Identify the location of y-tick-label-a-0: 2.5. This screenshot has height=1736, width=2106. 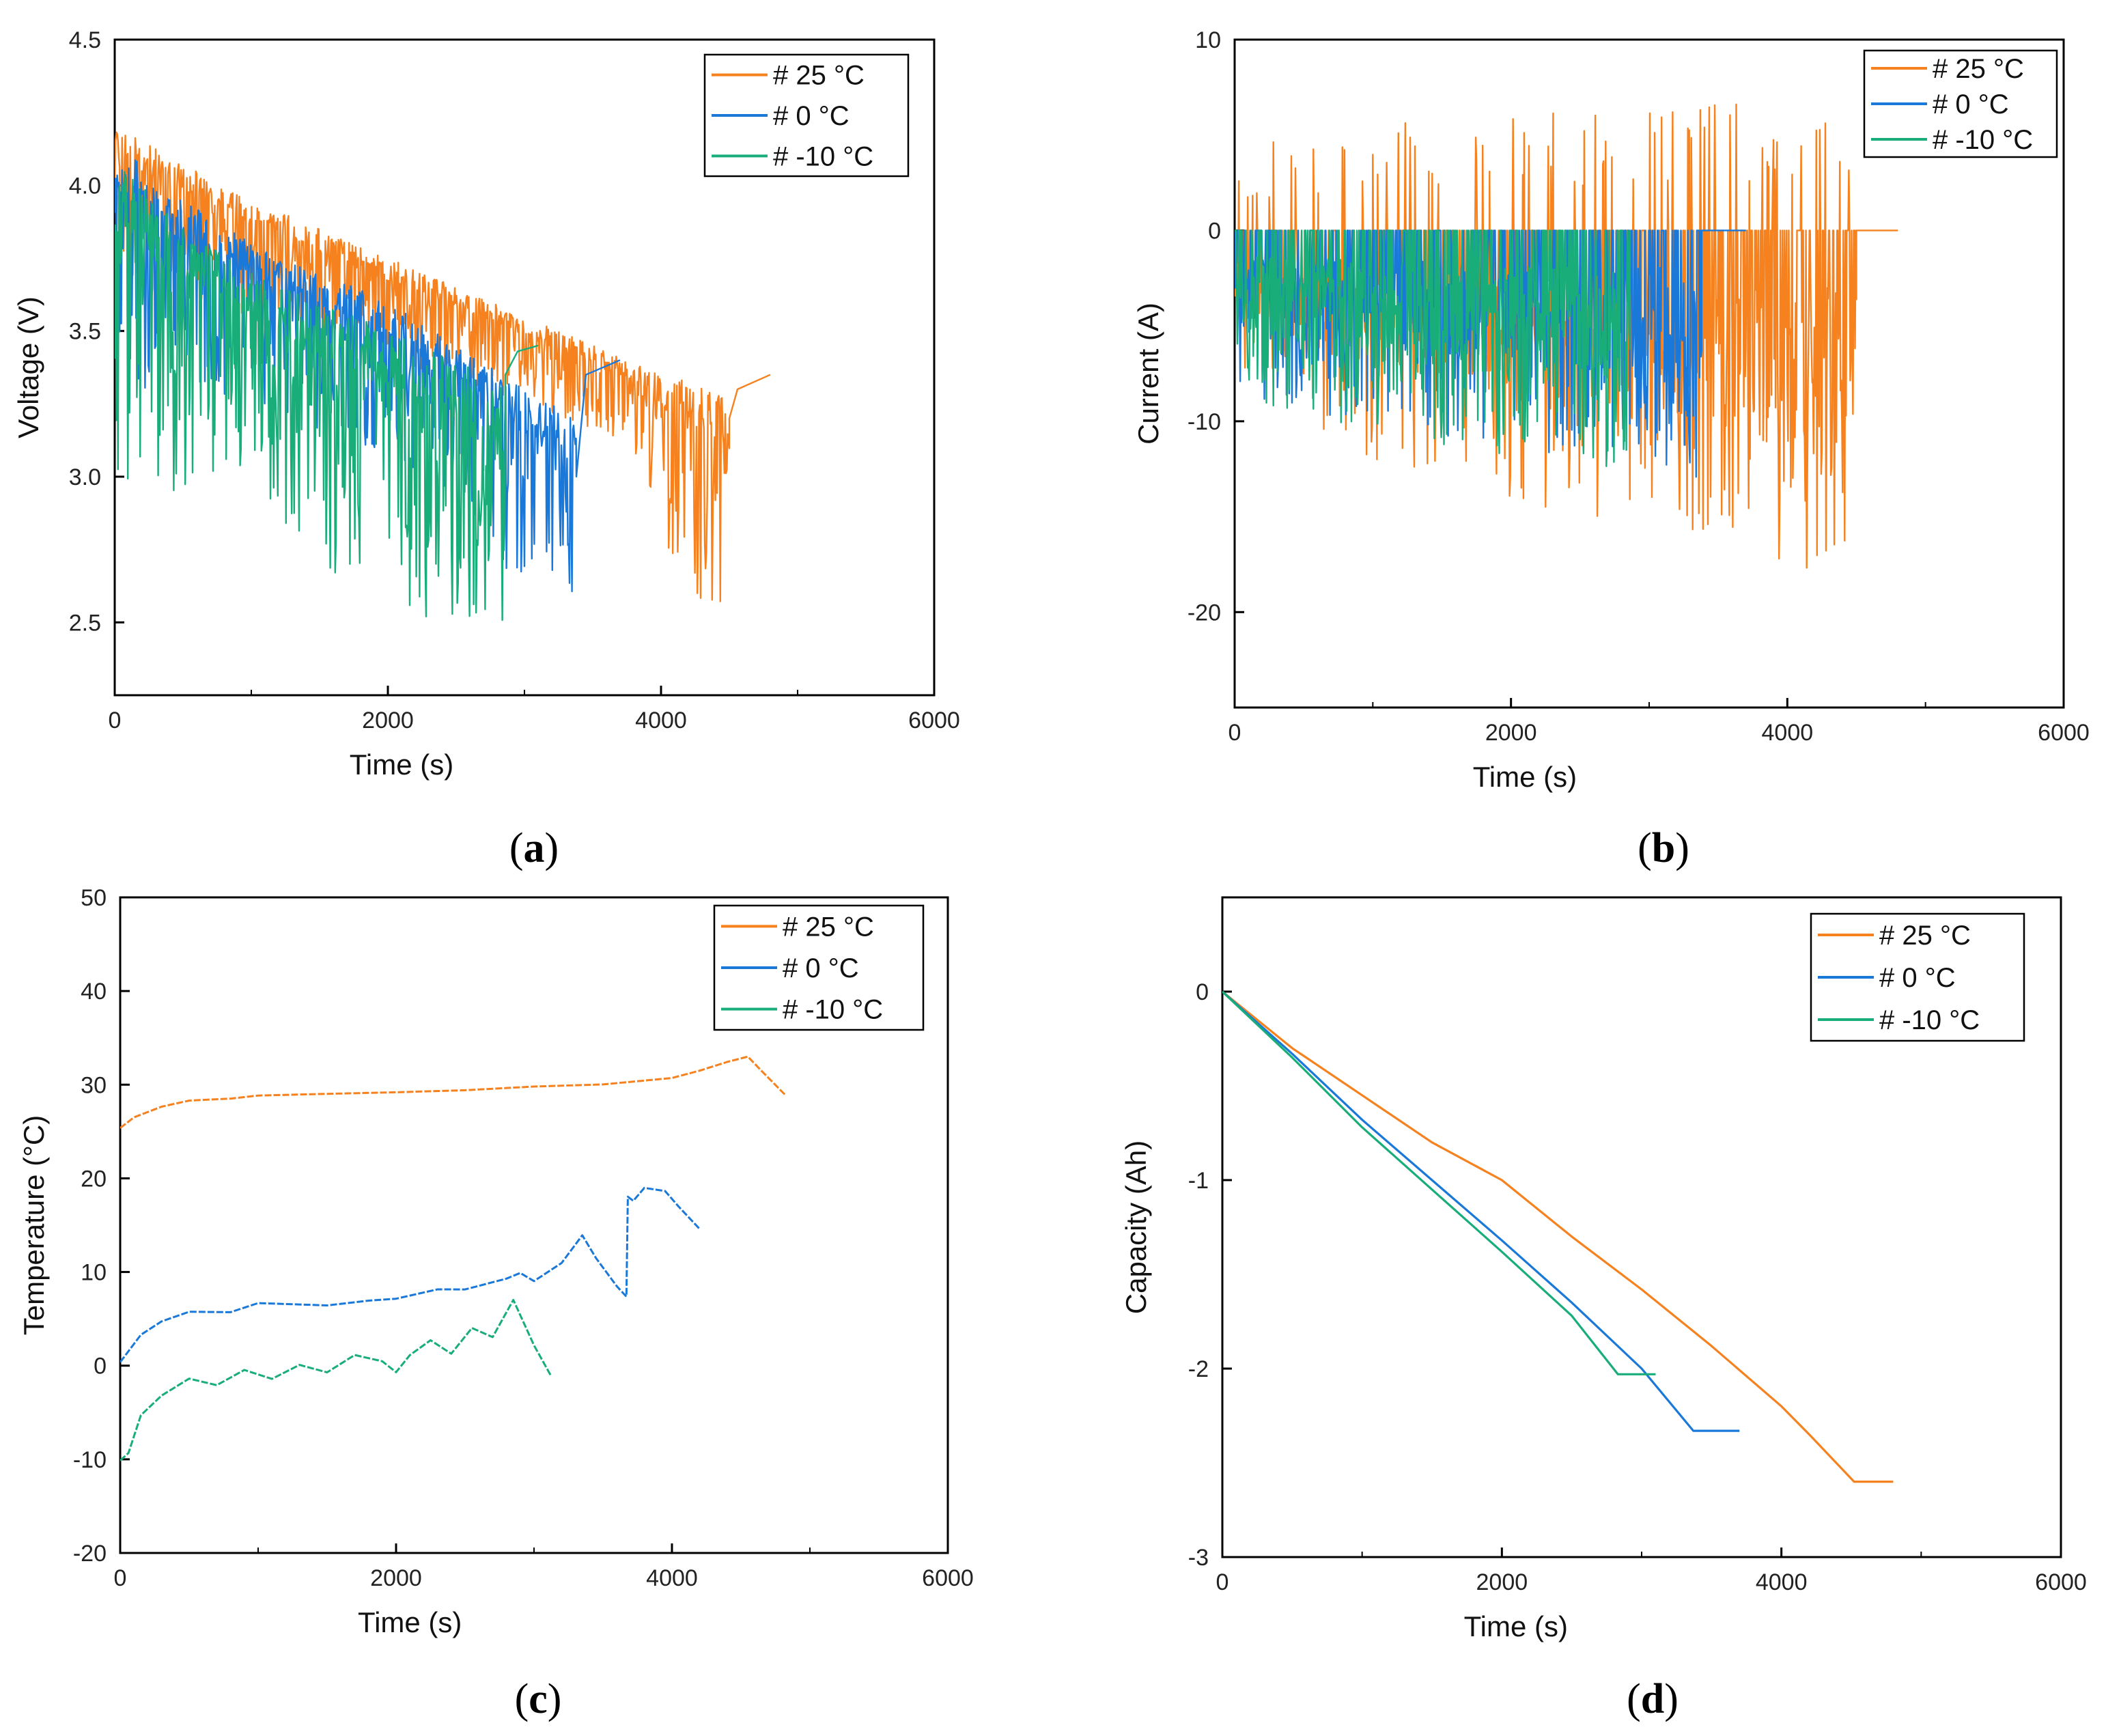
(85, 623).